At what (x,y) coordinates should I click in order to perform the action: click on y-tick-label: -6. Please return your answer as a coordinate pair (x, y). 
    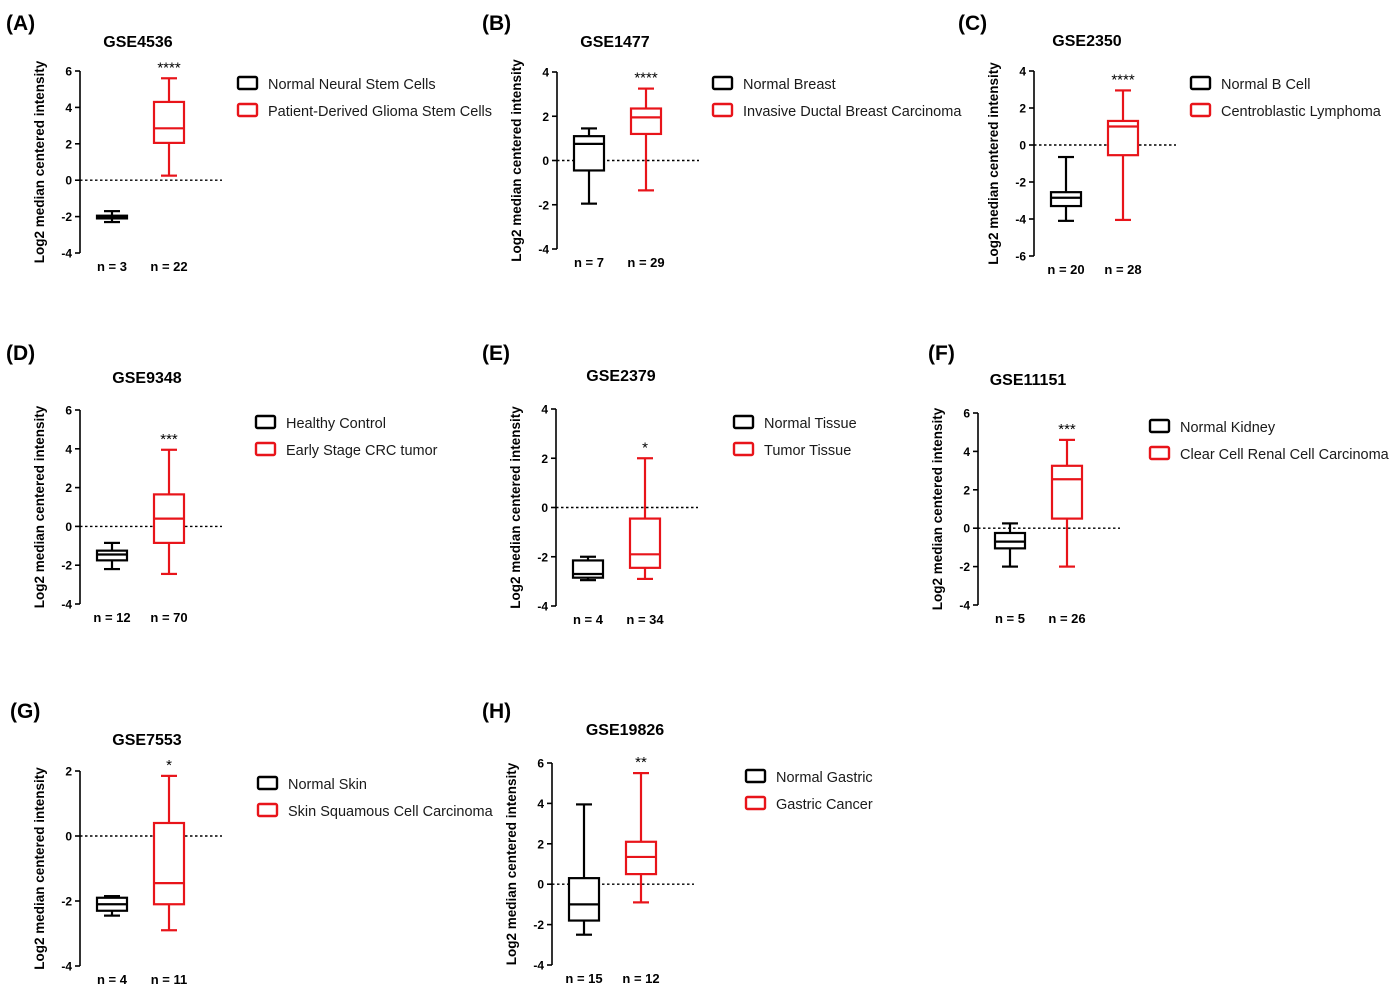
    Looking at the image, I should click on (1020, 257).